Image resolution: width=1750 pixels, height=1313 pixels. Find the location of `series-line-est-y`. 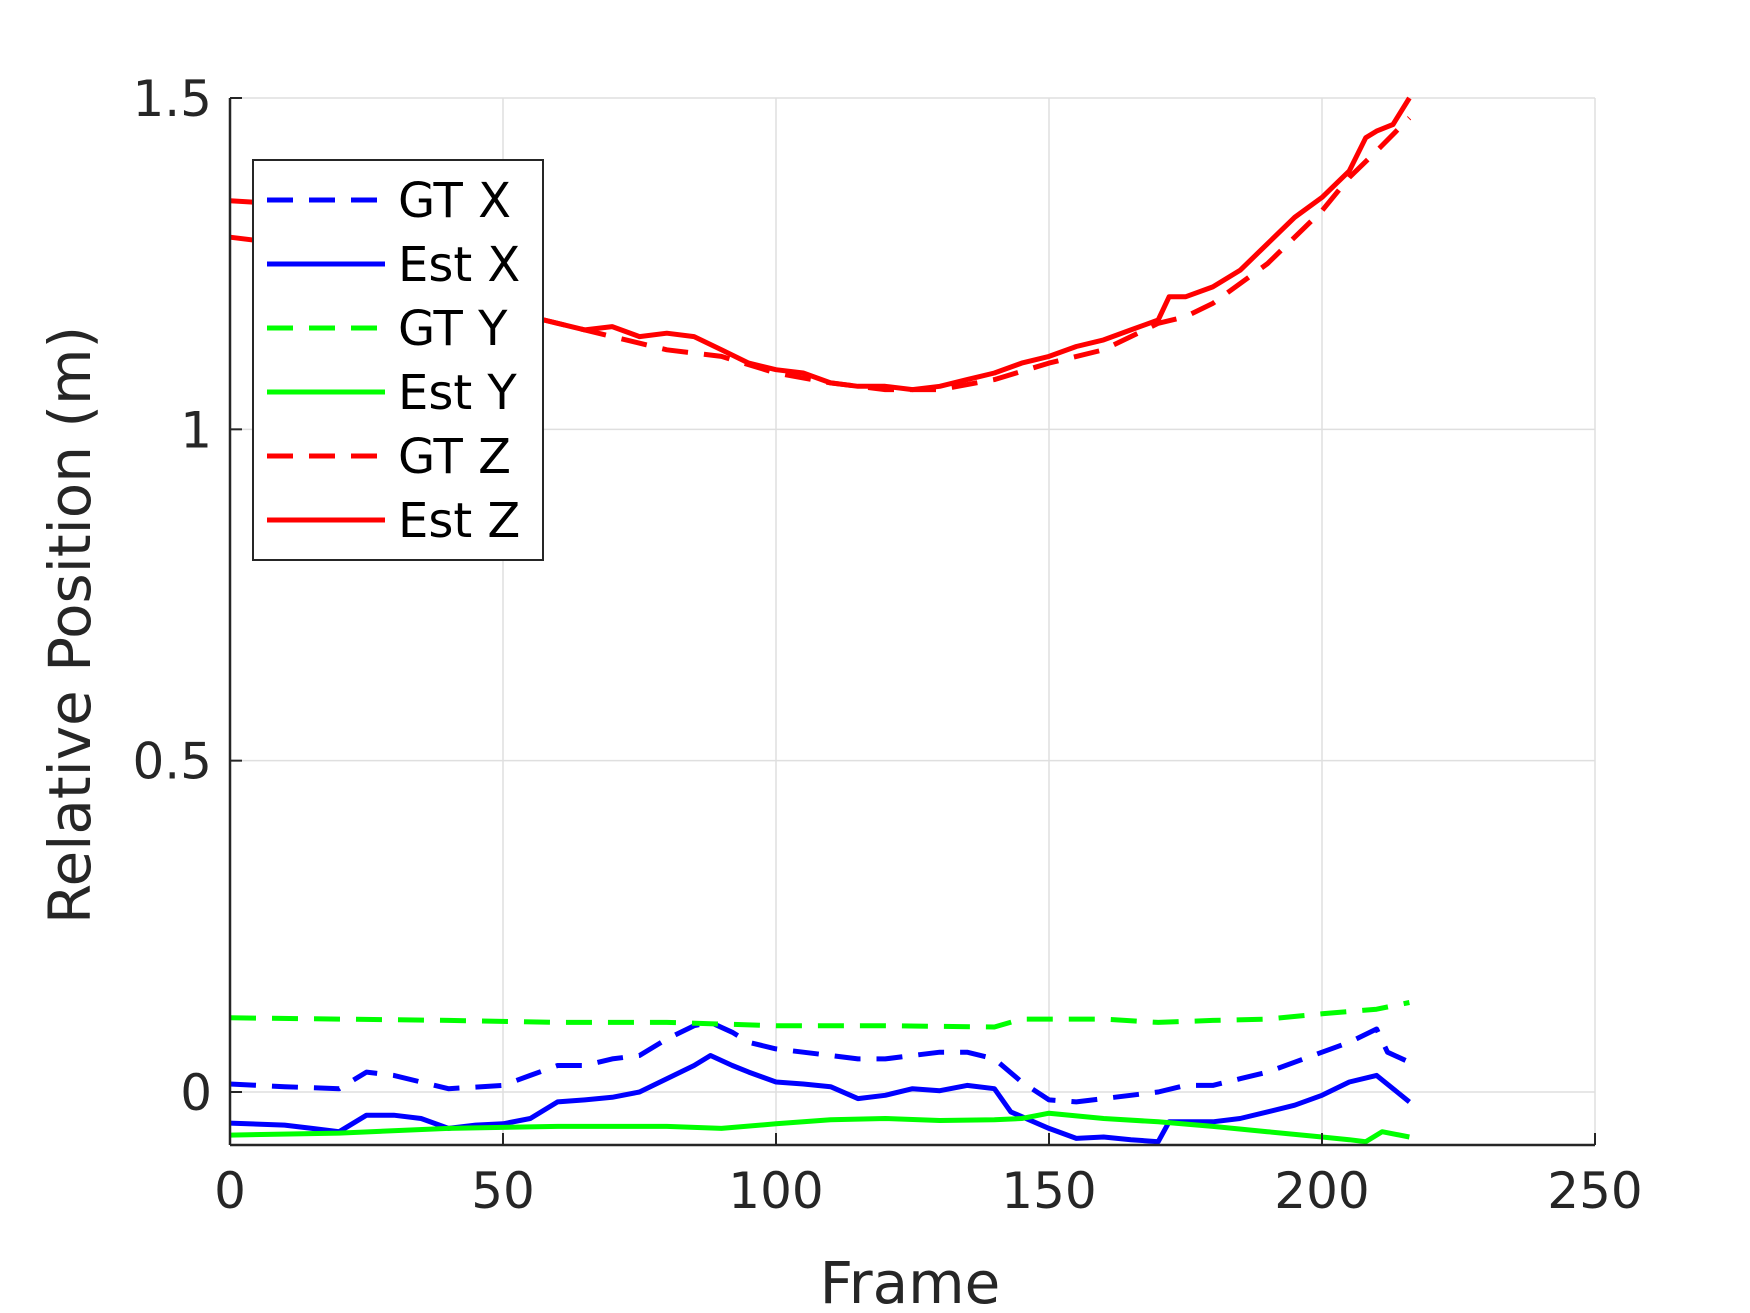

series-line-est-y is located at coordinates (819, 1127).